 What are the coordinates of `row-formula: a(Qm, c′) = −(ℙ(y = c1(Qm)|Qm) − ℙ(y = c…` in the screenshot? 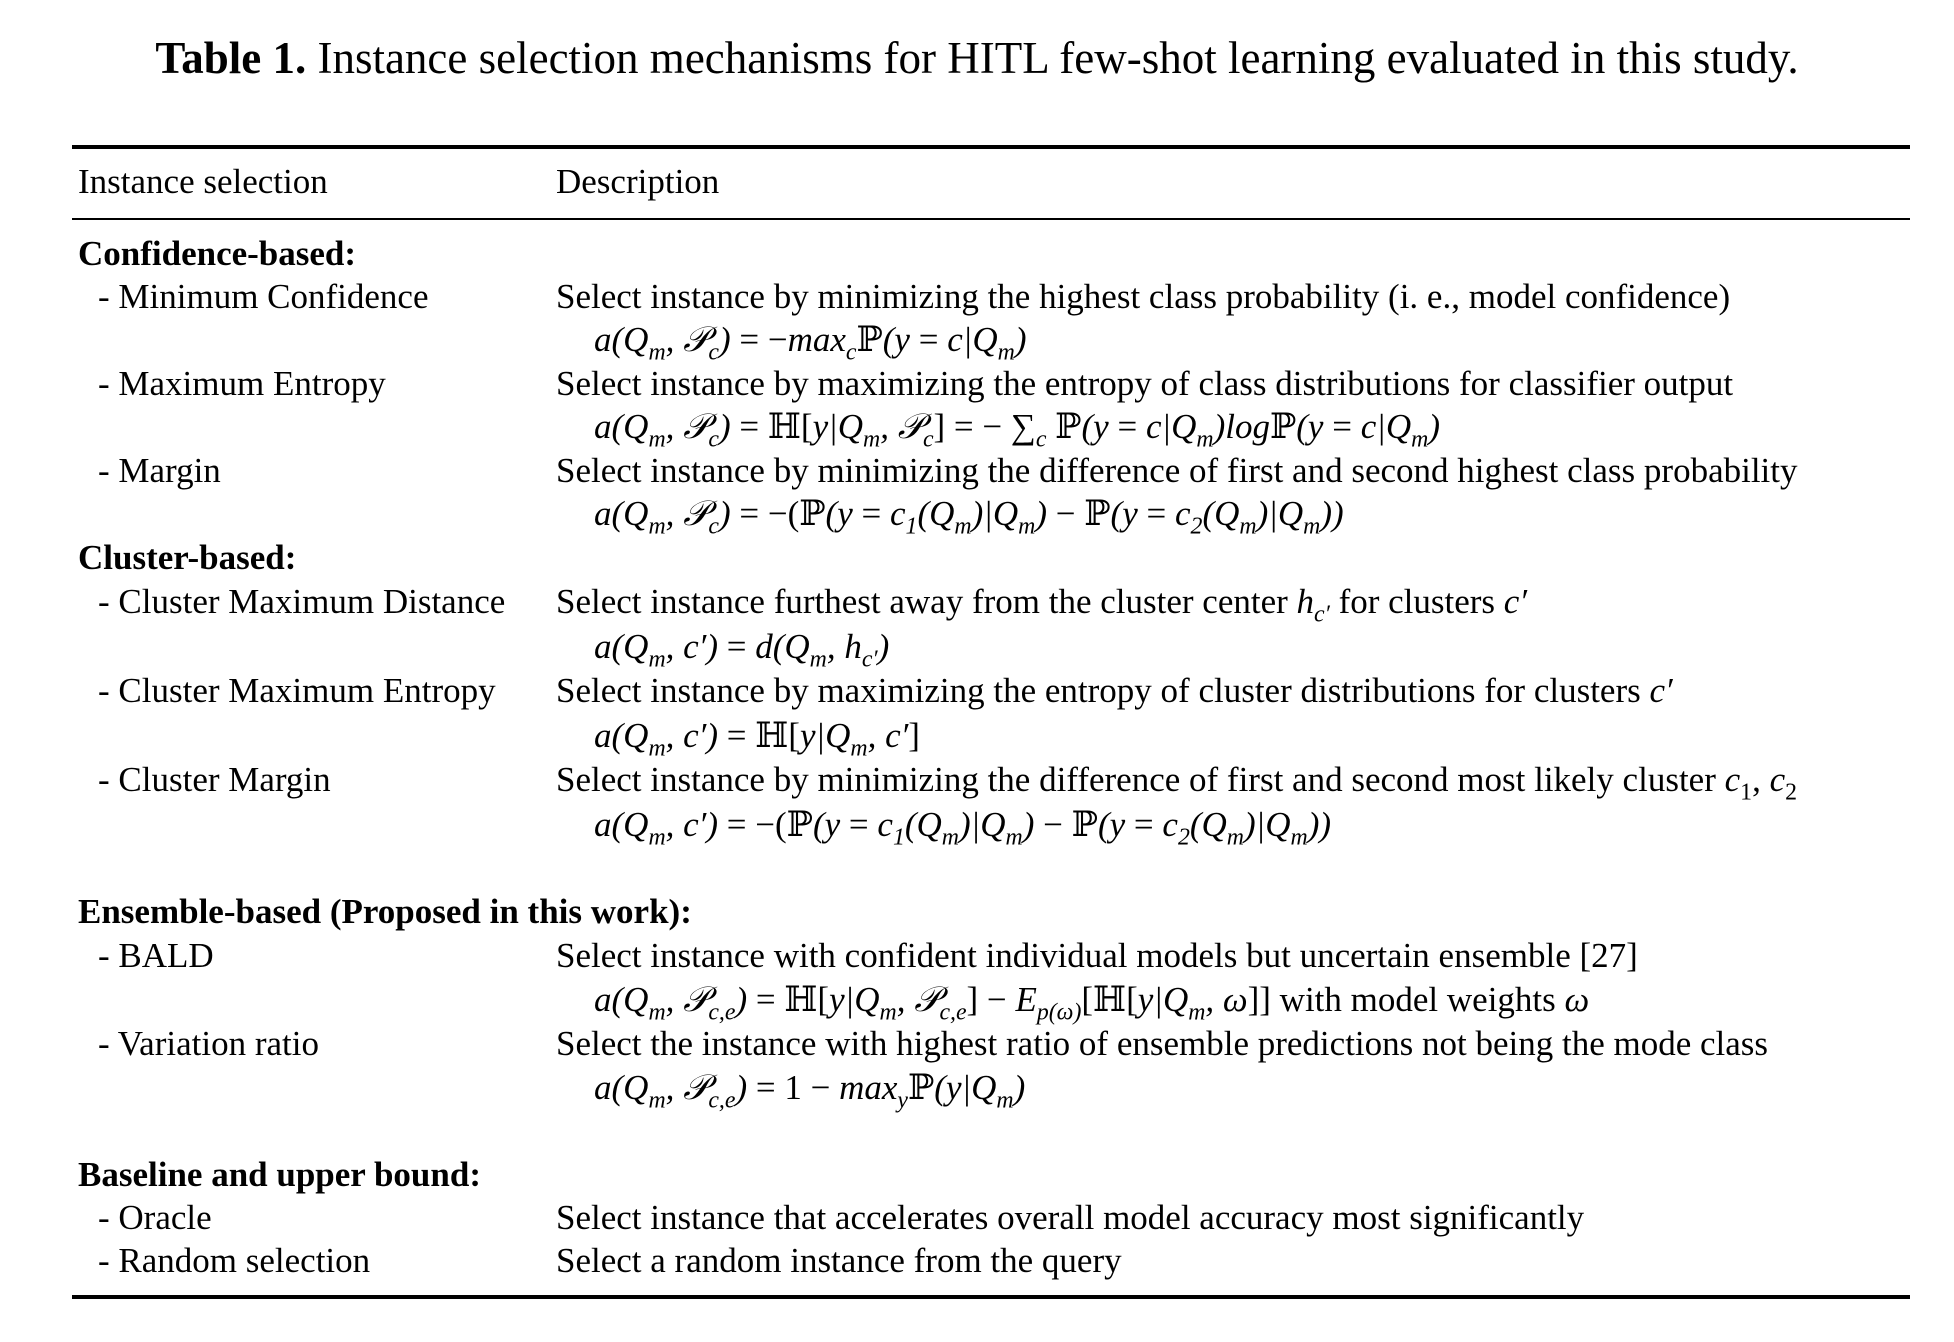 It's located at (963, 828).